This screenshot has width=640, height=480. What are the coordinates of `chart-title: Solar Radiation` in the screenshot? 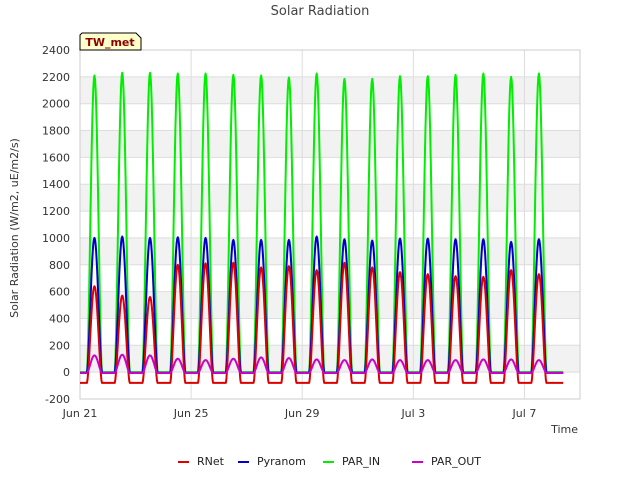 It's located at (320, 11).